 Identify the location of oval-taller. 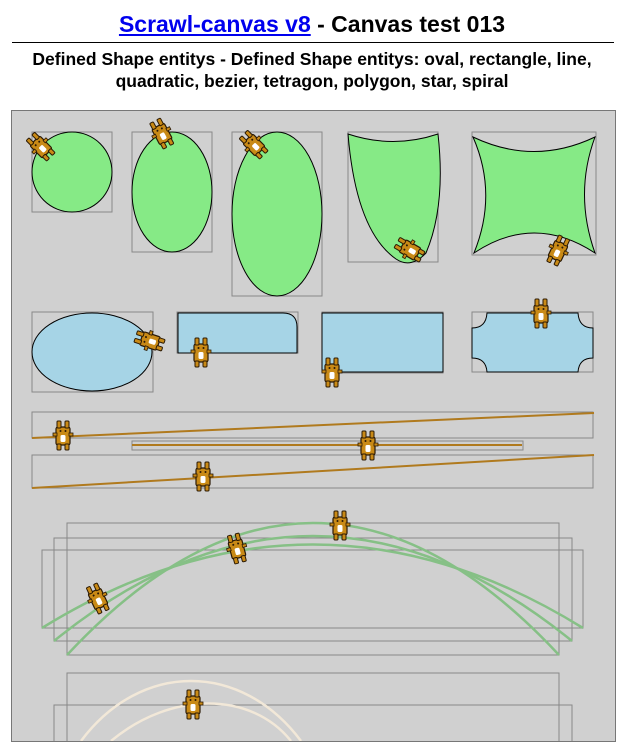
(277, 214).